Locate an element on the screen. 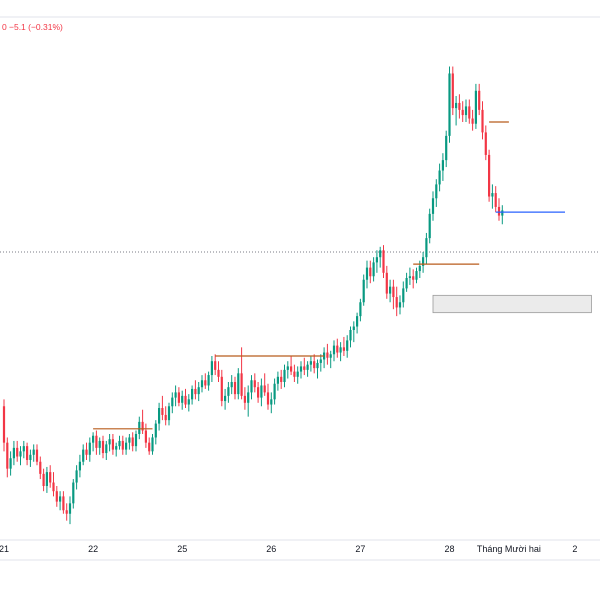  x-tick-label: 22 is located at coordinates (93, 549).